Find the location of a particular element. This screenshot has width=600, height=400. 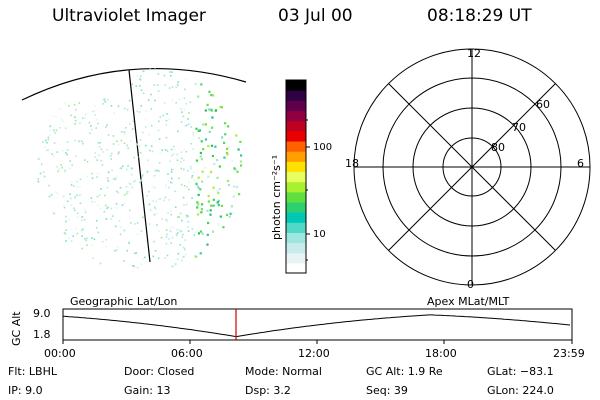

mlt-label-12: 12 is located at coordinates (474, 53).